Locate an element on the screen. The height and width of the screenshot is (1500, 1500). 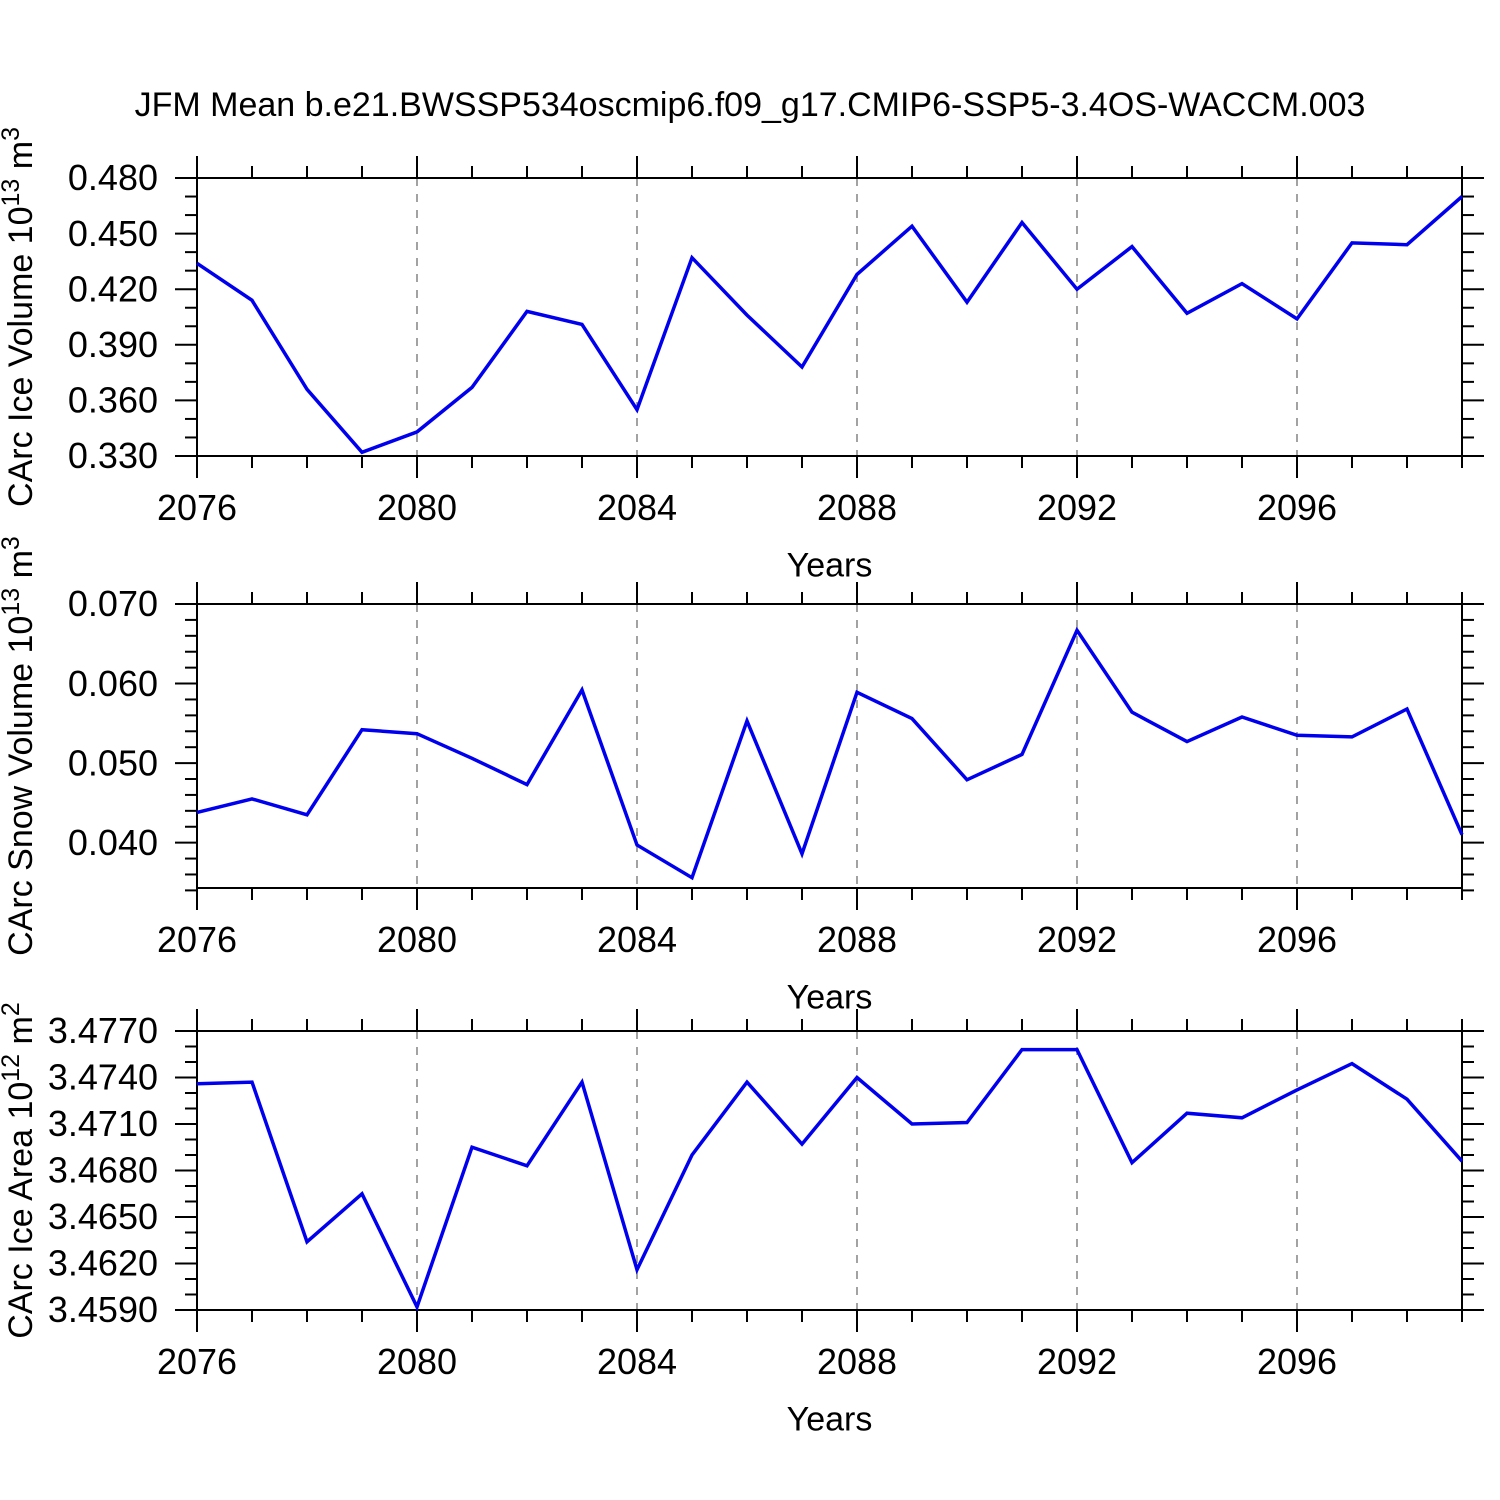
y-tick-label: 3.4710 is located at coordinates (103, 1123).